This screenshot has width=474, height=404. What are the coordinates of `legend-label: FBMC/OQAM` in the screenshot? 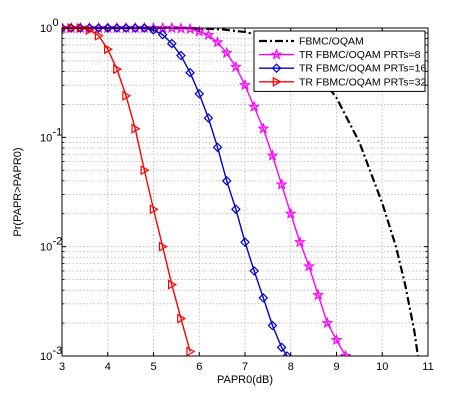 It's located at (331, 42).